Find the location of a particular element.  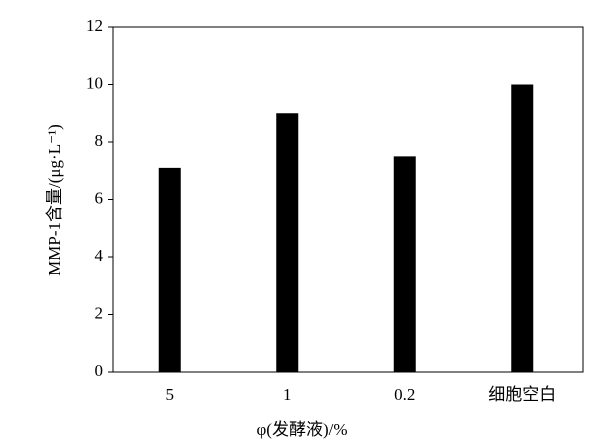

x-tick-label: 0.2 is located at coordinates (404, 394).